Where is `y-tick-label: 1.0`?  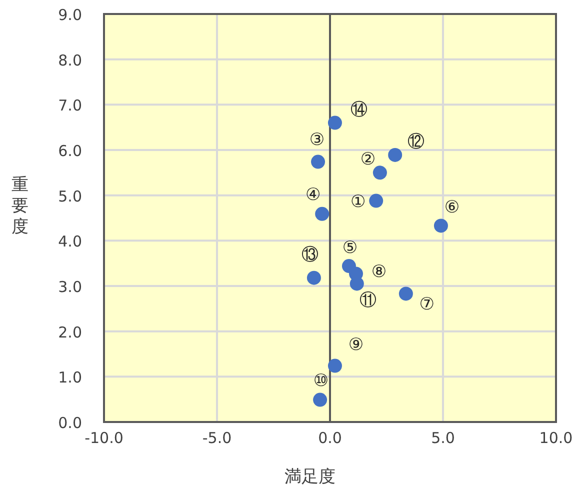
y-tick-label: 1.0 is located at coordinates (70, 377).